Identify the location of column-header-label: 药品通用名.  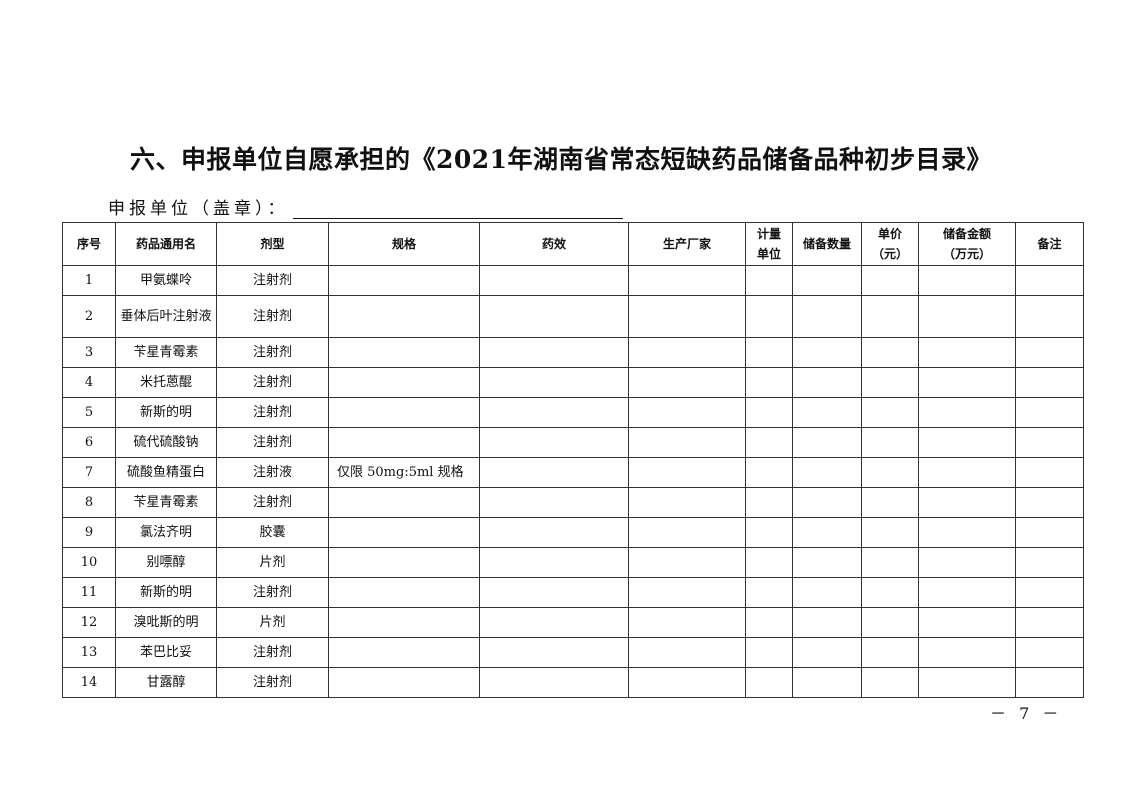
(165, 244).